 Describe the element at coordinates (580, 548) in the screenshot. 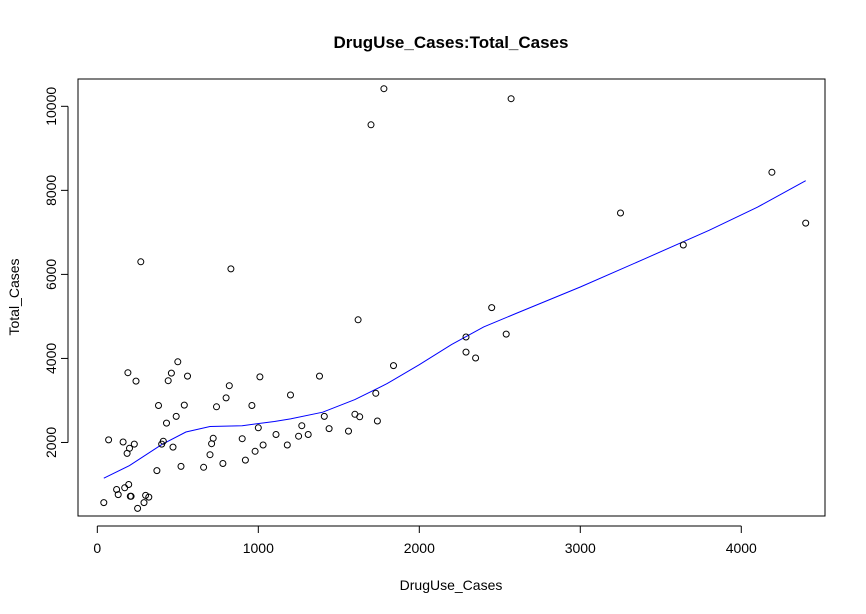

I see `x-tick-label: 3000` at that location.